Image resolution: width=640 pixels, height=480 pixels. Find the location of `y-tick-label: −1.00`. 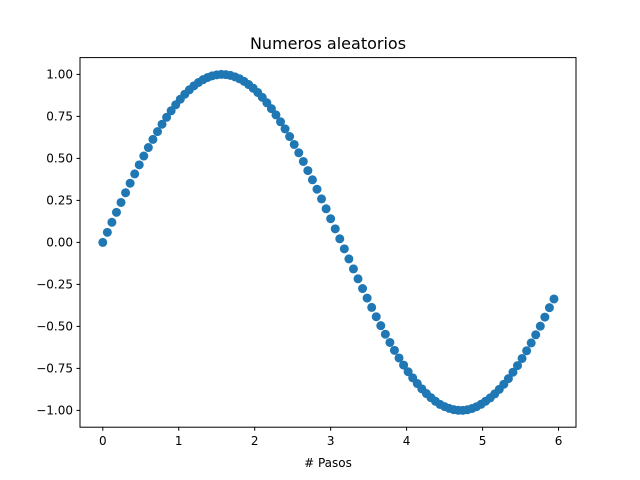

y-tick-label: −1.00 is located at coordinates (54, 411).